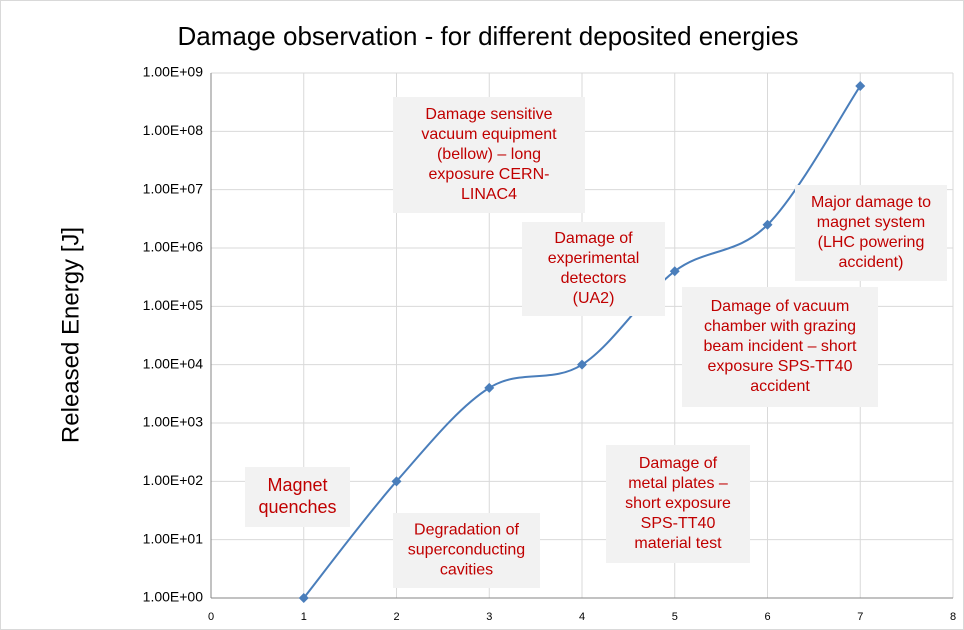 The width and height of the screenshot is (964, 630). What do you see at coordinates (871, 222) in the screenshot?
I see `annotation-text: magnet system` at bounding box center [871, 222].